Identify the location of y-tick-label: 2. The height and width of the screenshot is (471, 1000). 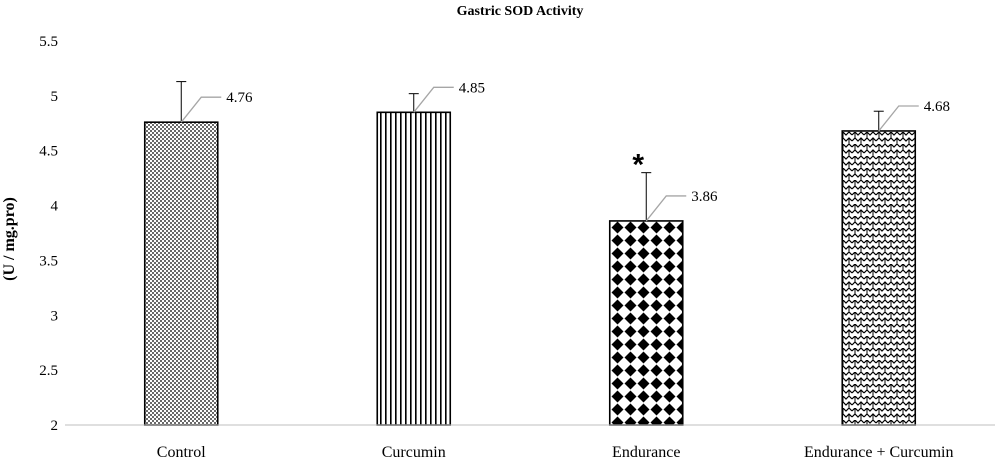
(55, 426).